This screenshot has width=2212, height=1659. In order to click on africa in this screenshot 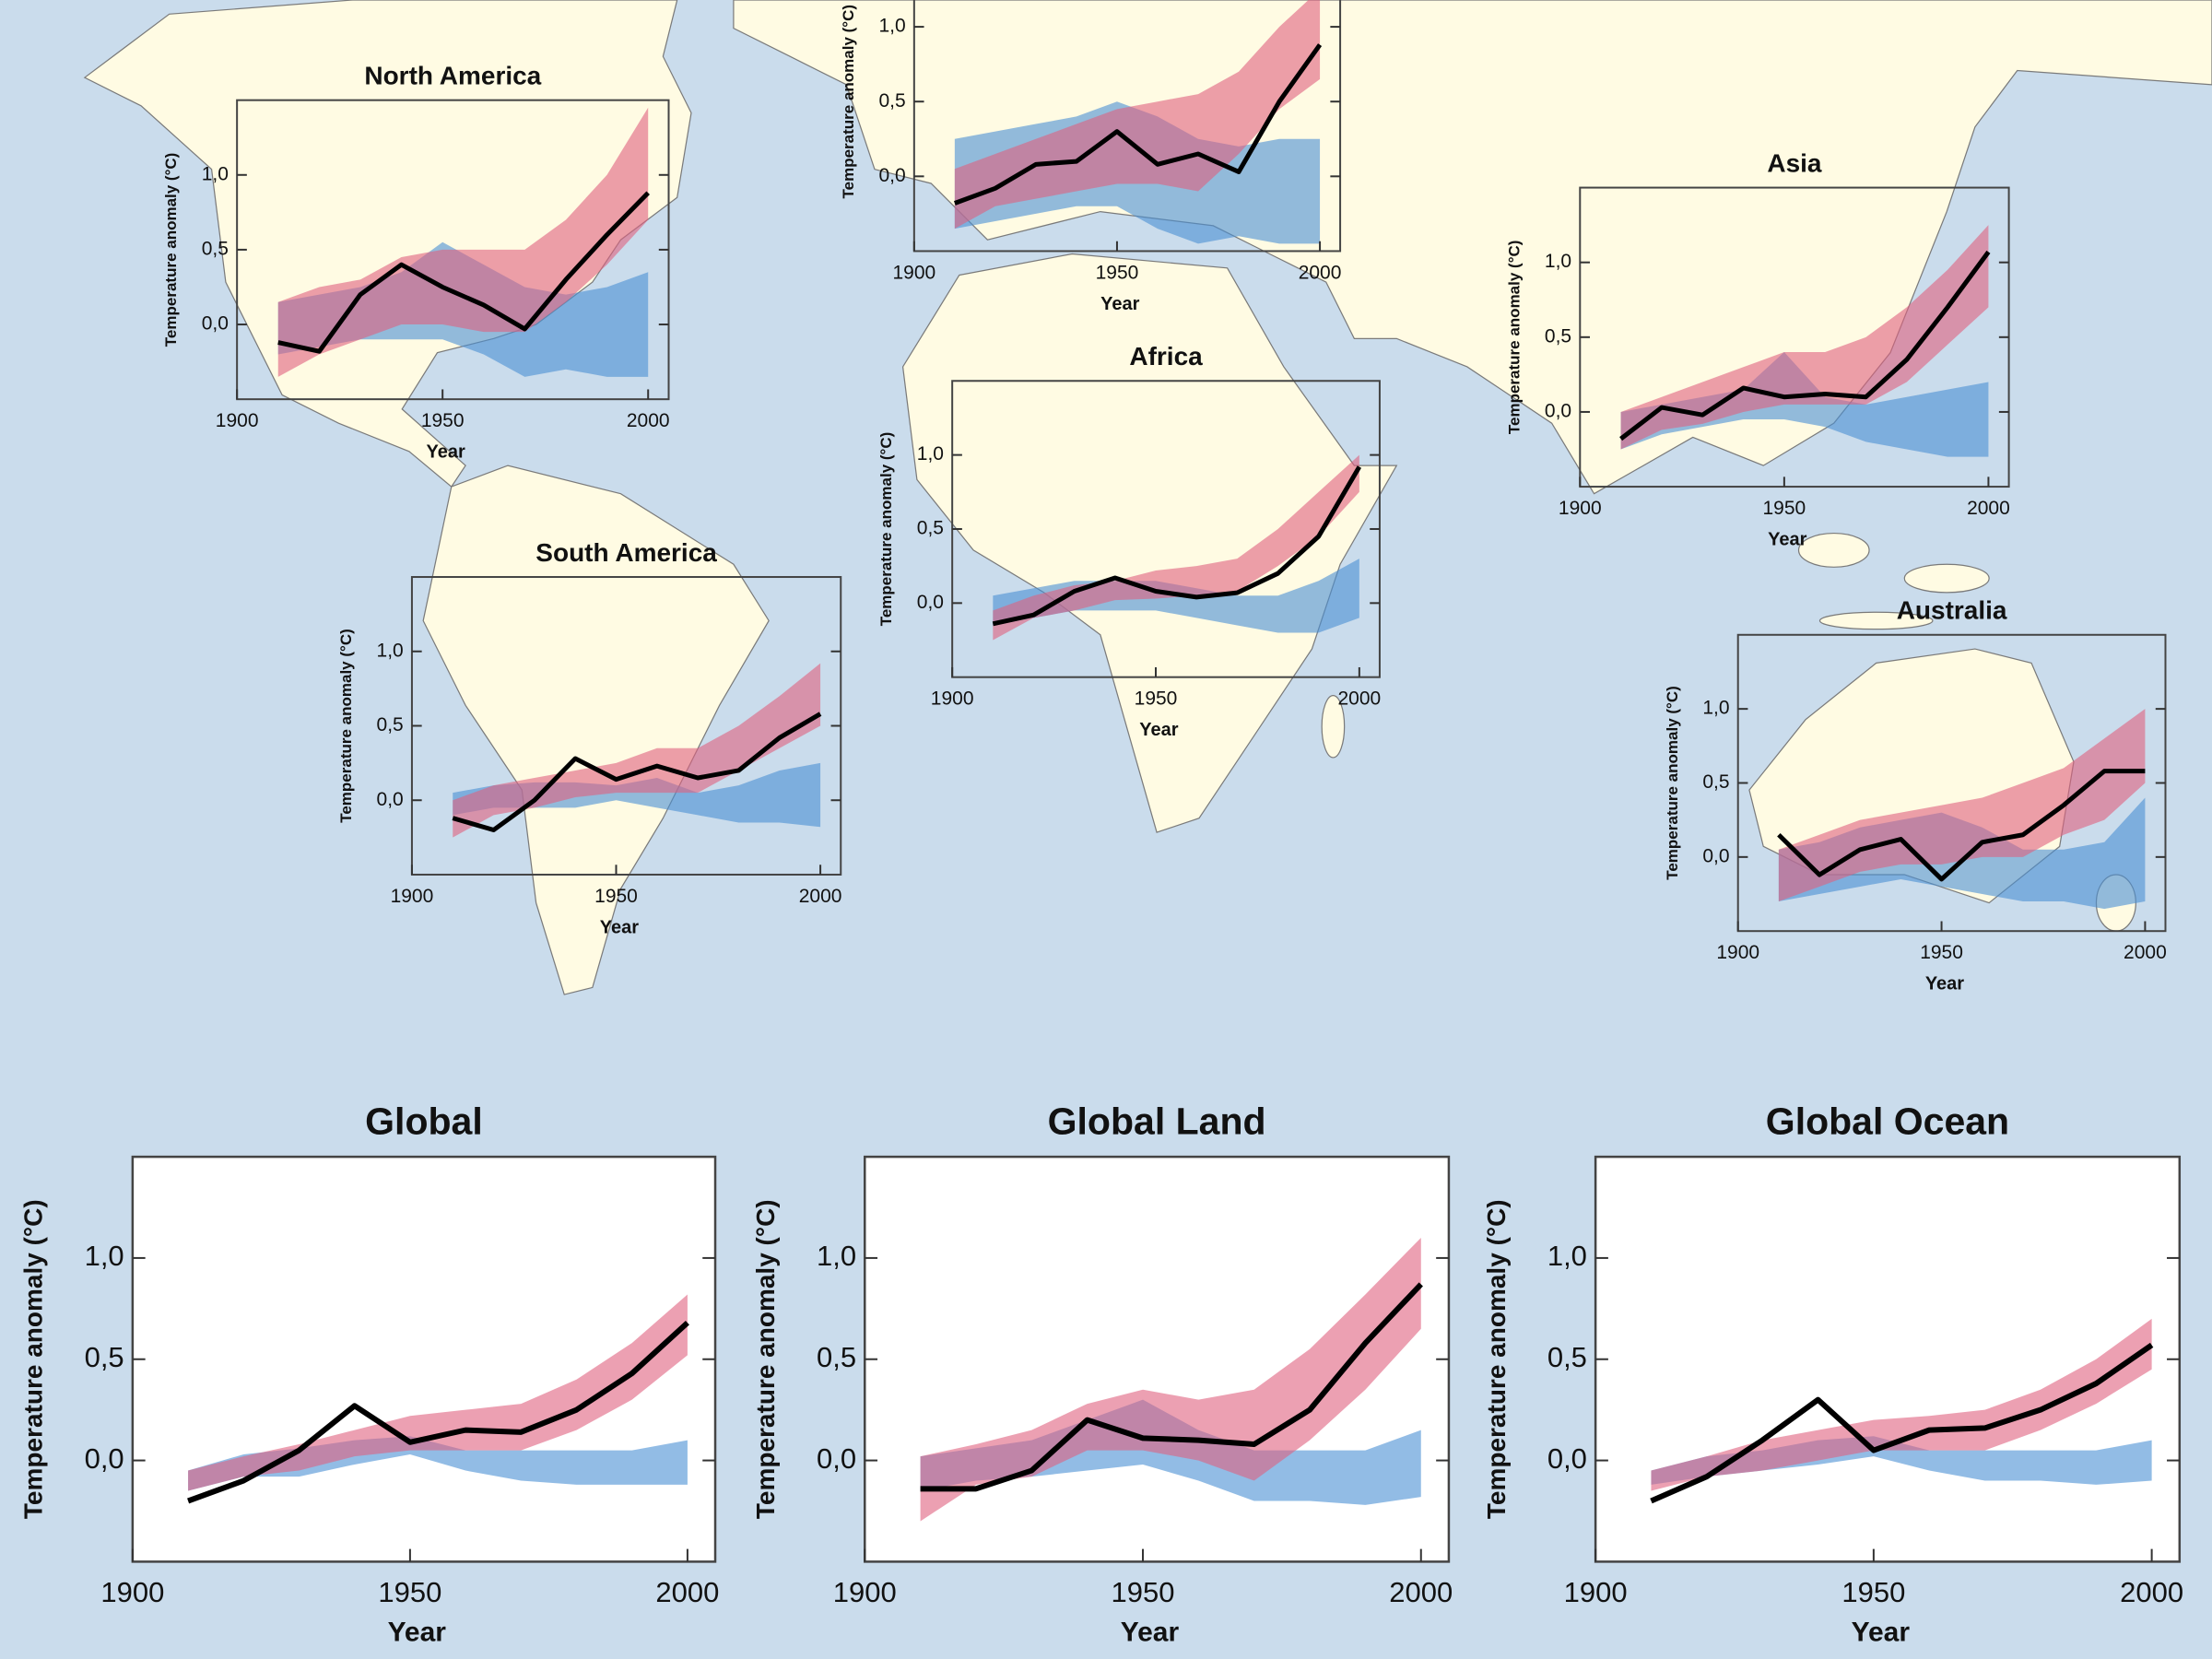, I will do `click(1149, 543)`.